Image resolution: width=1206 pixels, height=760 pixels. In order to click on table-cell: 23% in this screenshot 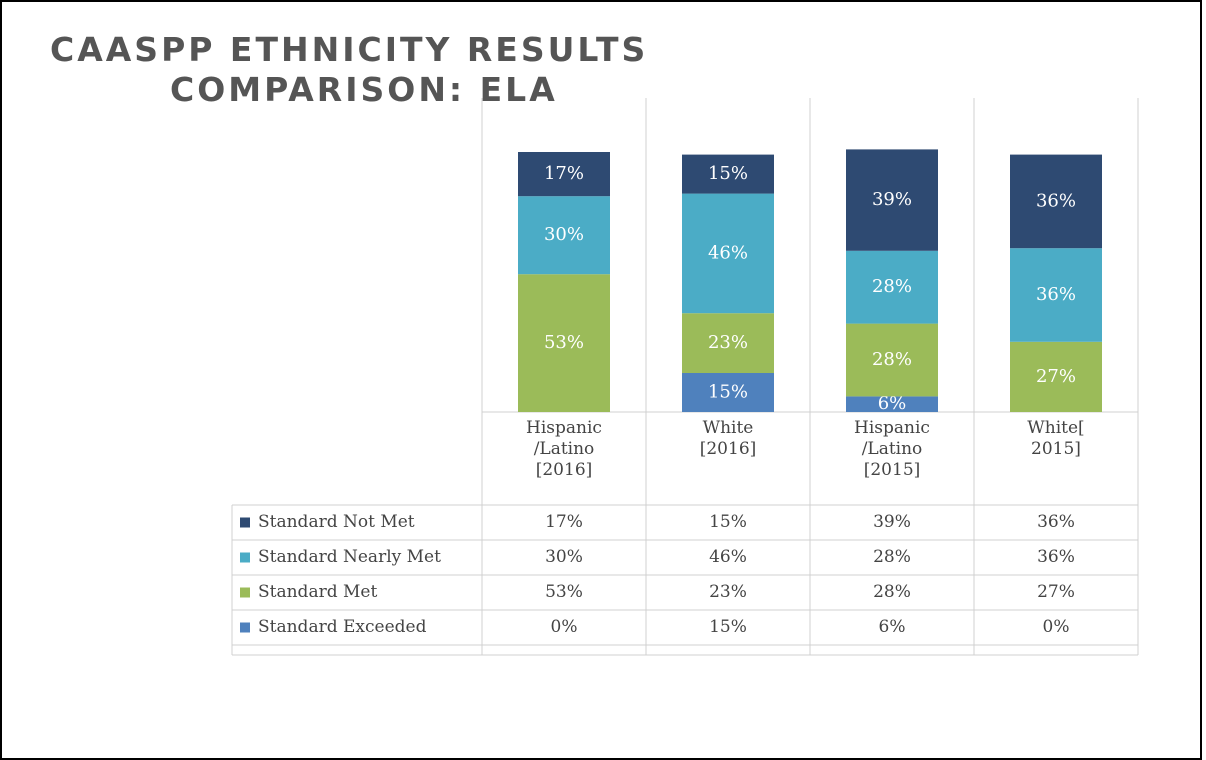, I will do `click(728, 592)`.